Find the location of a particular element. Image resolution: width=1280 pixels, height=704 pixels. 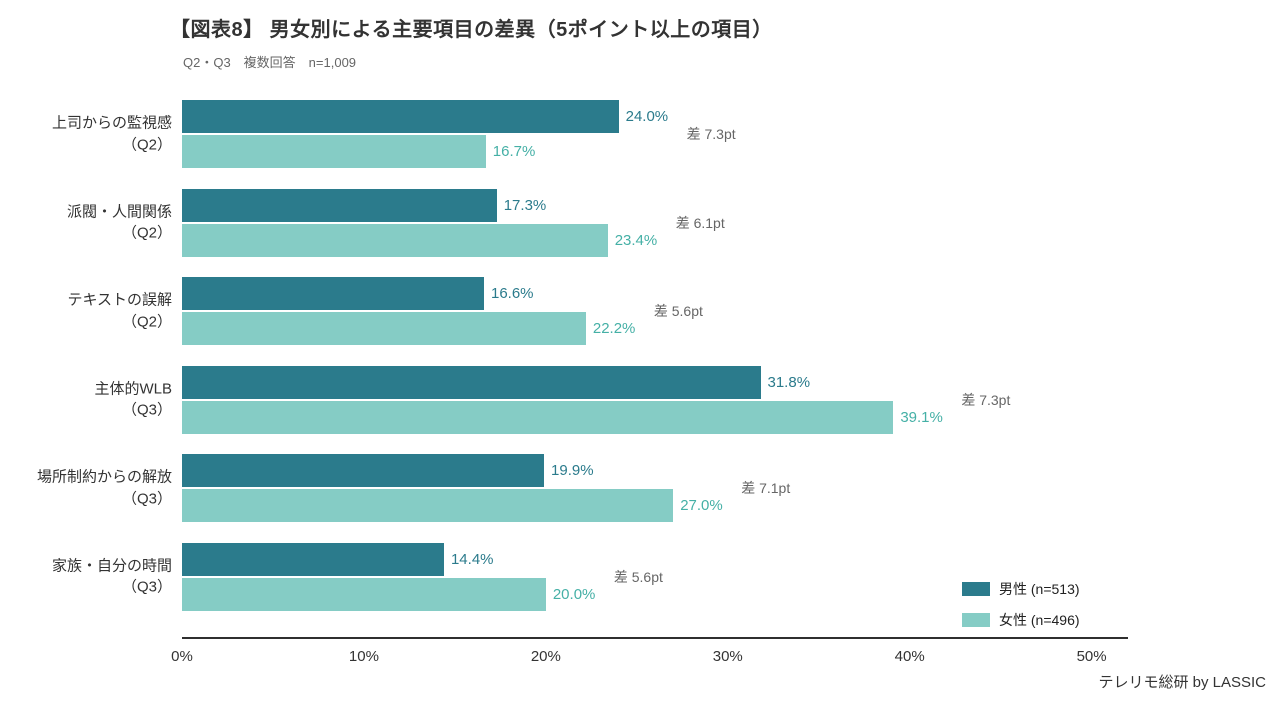

value-label-female: 23.4% is located at coordinates (636, 240).